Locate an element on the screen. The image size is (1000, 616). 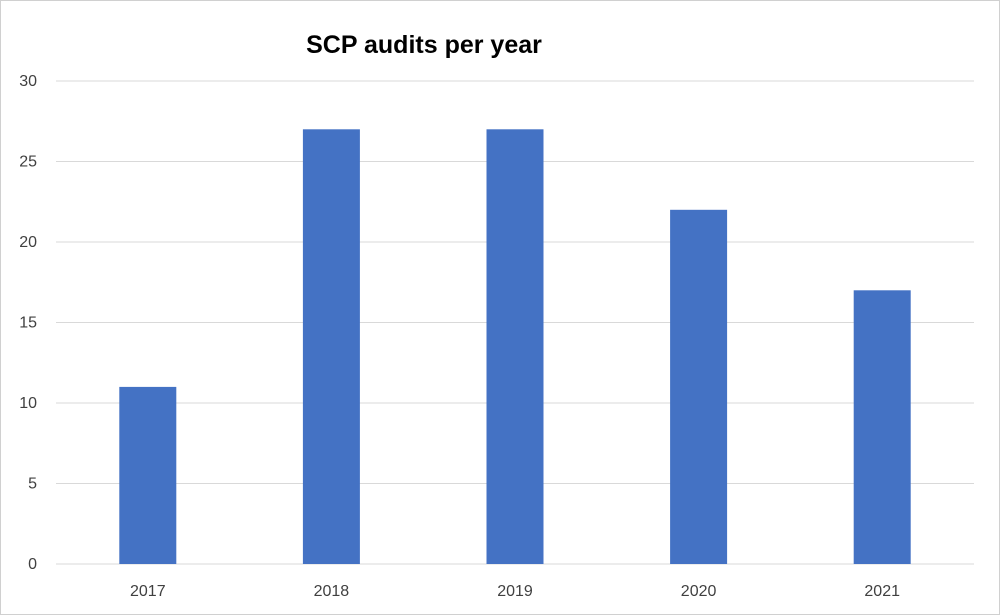
bar-2019 is located at coordinates (515, 347).